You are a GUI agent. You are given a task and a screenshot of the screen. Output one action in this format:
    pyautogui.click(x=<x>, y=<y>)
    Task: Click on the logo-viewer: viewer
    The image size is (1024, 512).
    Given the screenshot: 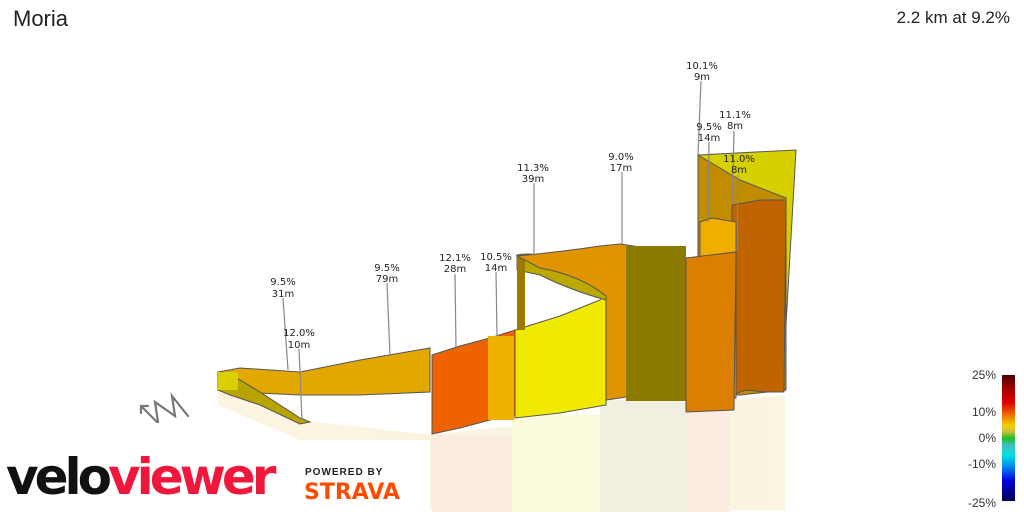 What is the action you would take?
    pyautogui.click(x=192, y=477)
    